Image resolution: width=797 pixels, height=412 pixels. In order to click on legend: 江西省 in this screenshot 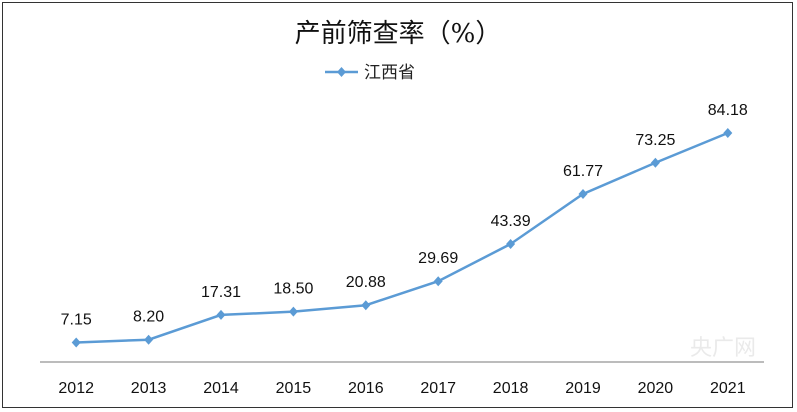, I will do `click(370, 73)`.